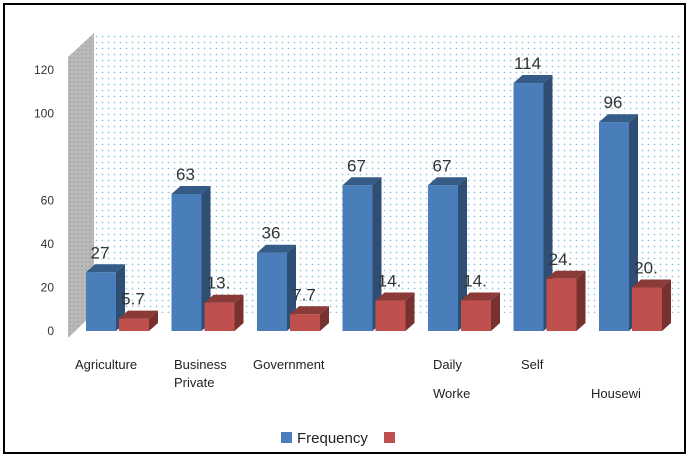 The height and width of the screenshot is (459, 691). What do you see at coordinates (561, 259) in the screenshot?
I see `data-label: 24.` at bounding box center [561, 259].